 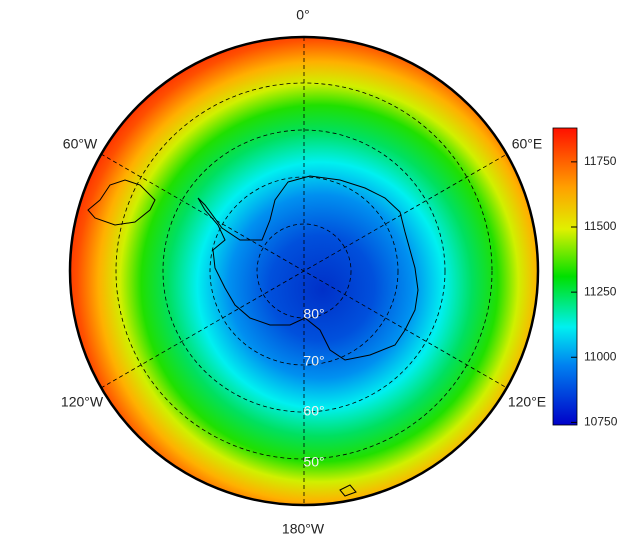 I want to click on tick-label: 11000, so click(x=600, y=356).